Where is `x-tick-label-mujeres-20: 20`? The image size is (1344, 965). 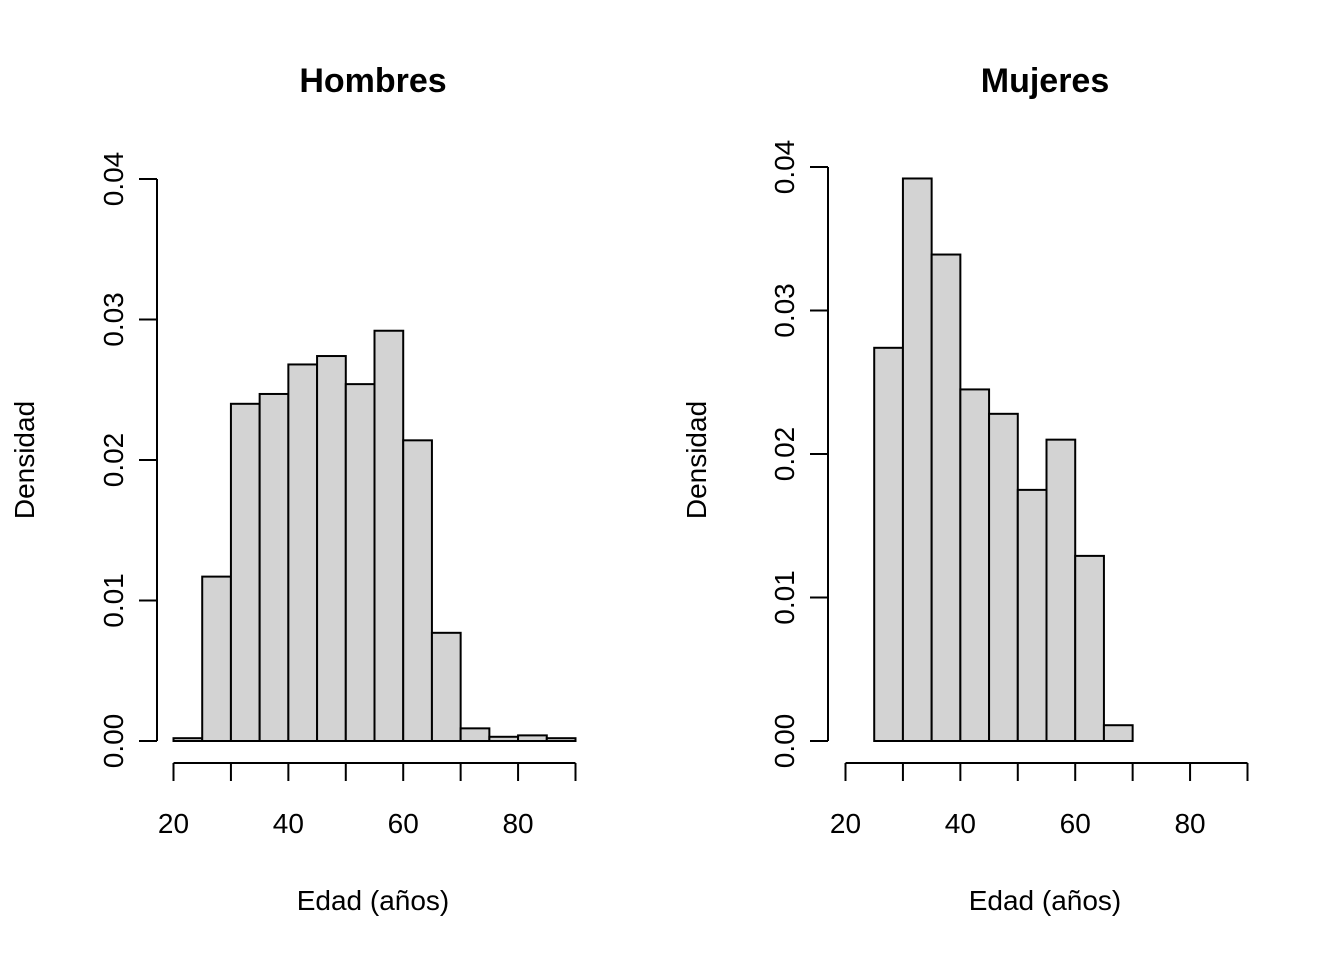
x-tick-label-mujeres-20: 20 is located at coordinates (845, 823).